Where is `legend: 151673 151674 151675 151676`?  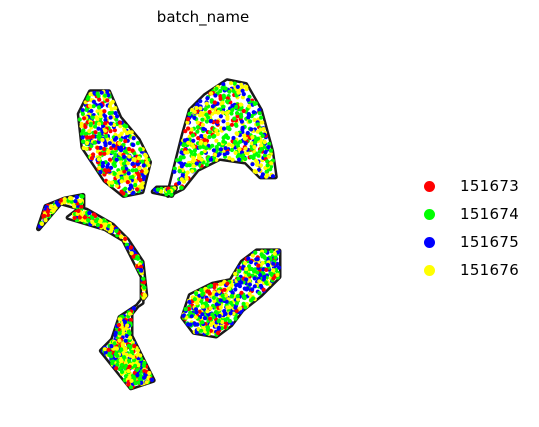
legend: 151673 151674 151675 151676 is located at coordinates (468, 228).